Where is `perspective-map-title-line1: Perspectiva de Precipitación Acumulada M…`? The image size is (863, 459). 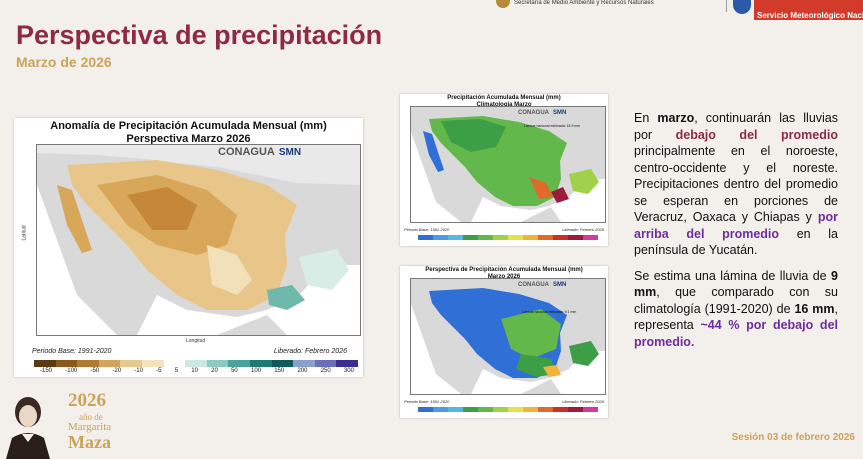
perspective-map-title-line1: Perspectiva de Precipitación Acumulada M… is located at coordinates (504, 270).